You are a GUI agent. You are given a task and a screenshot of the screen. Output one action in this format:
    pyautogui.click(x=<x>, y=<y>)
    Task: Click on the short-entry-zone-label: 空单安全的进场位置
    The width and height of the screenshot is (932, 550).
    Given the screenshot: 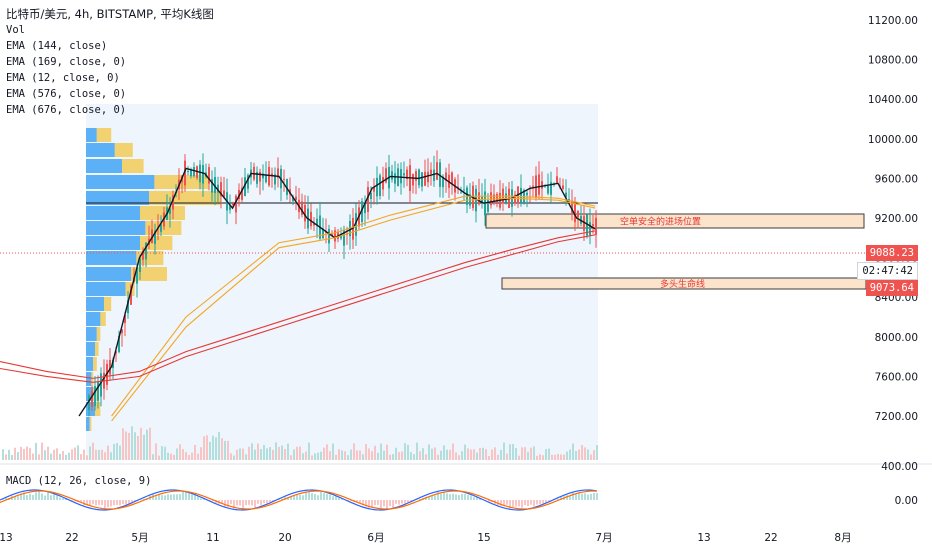 What is the action you would take?
    pyautogui.click(x=660, y=222)
    